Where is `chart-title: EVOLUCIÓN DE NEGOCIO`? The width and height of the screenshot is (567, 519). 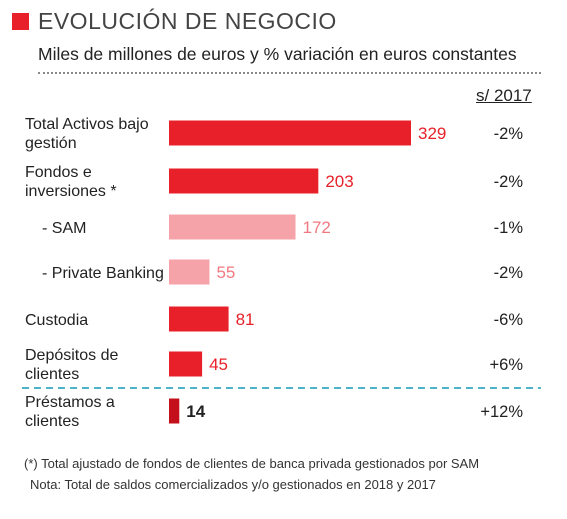 chart-title: EVOLUCIÓN DE NEGOCIO is located at coordinates (187, 21).